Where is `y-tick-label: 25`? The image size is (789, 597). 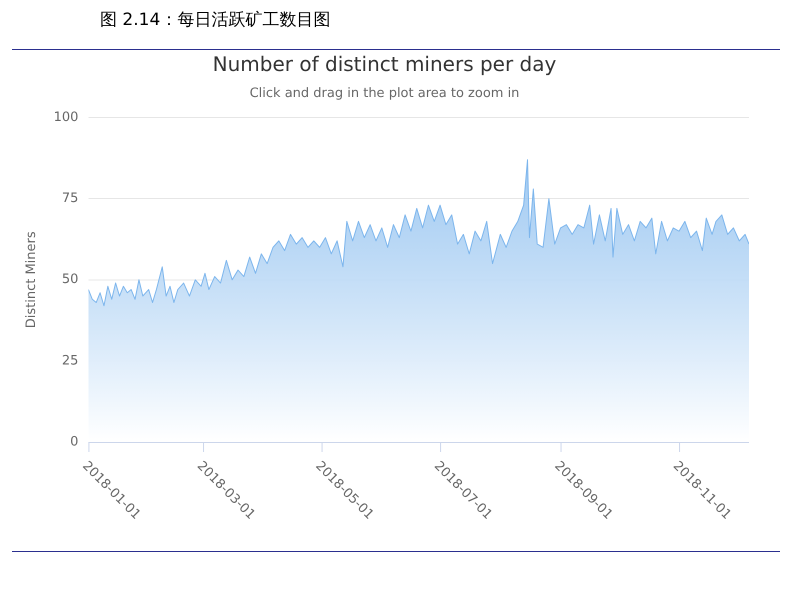
y-tick-label: 25 is located at coordinates (70, 360).